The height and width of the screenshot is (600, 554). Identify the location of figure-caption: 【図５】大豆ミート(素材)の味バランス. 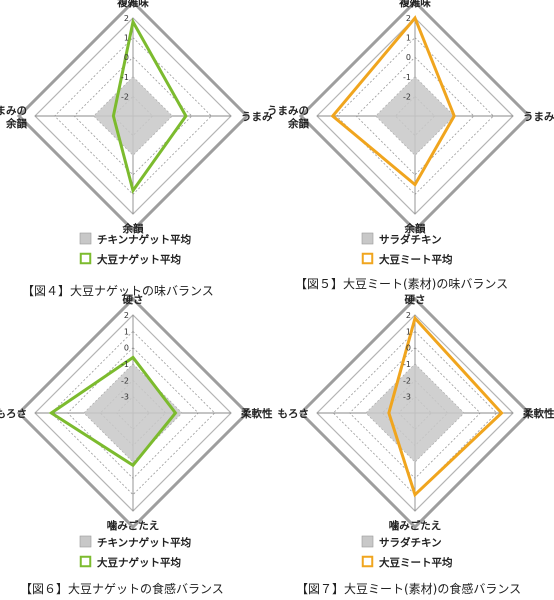
(401, 284).